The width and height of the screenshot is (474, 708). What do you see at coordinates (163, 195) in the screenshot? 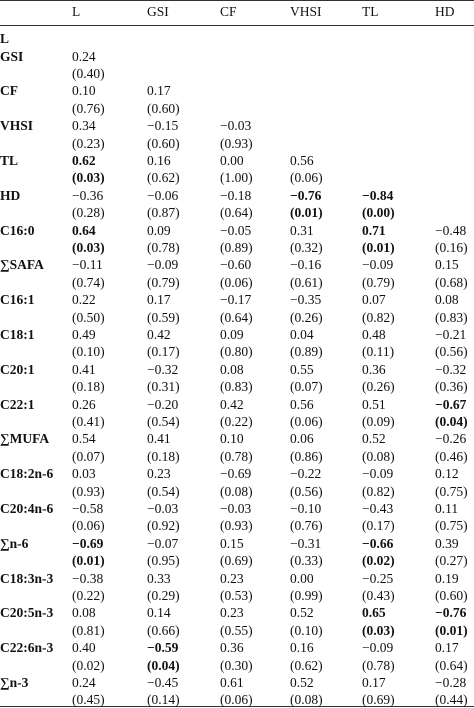
I see `coefficient: −0.06` at bounding box center [163, 195].